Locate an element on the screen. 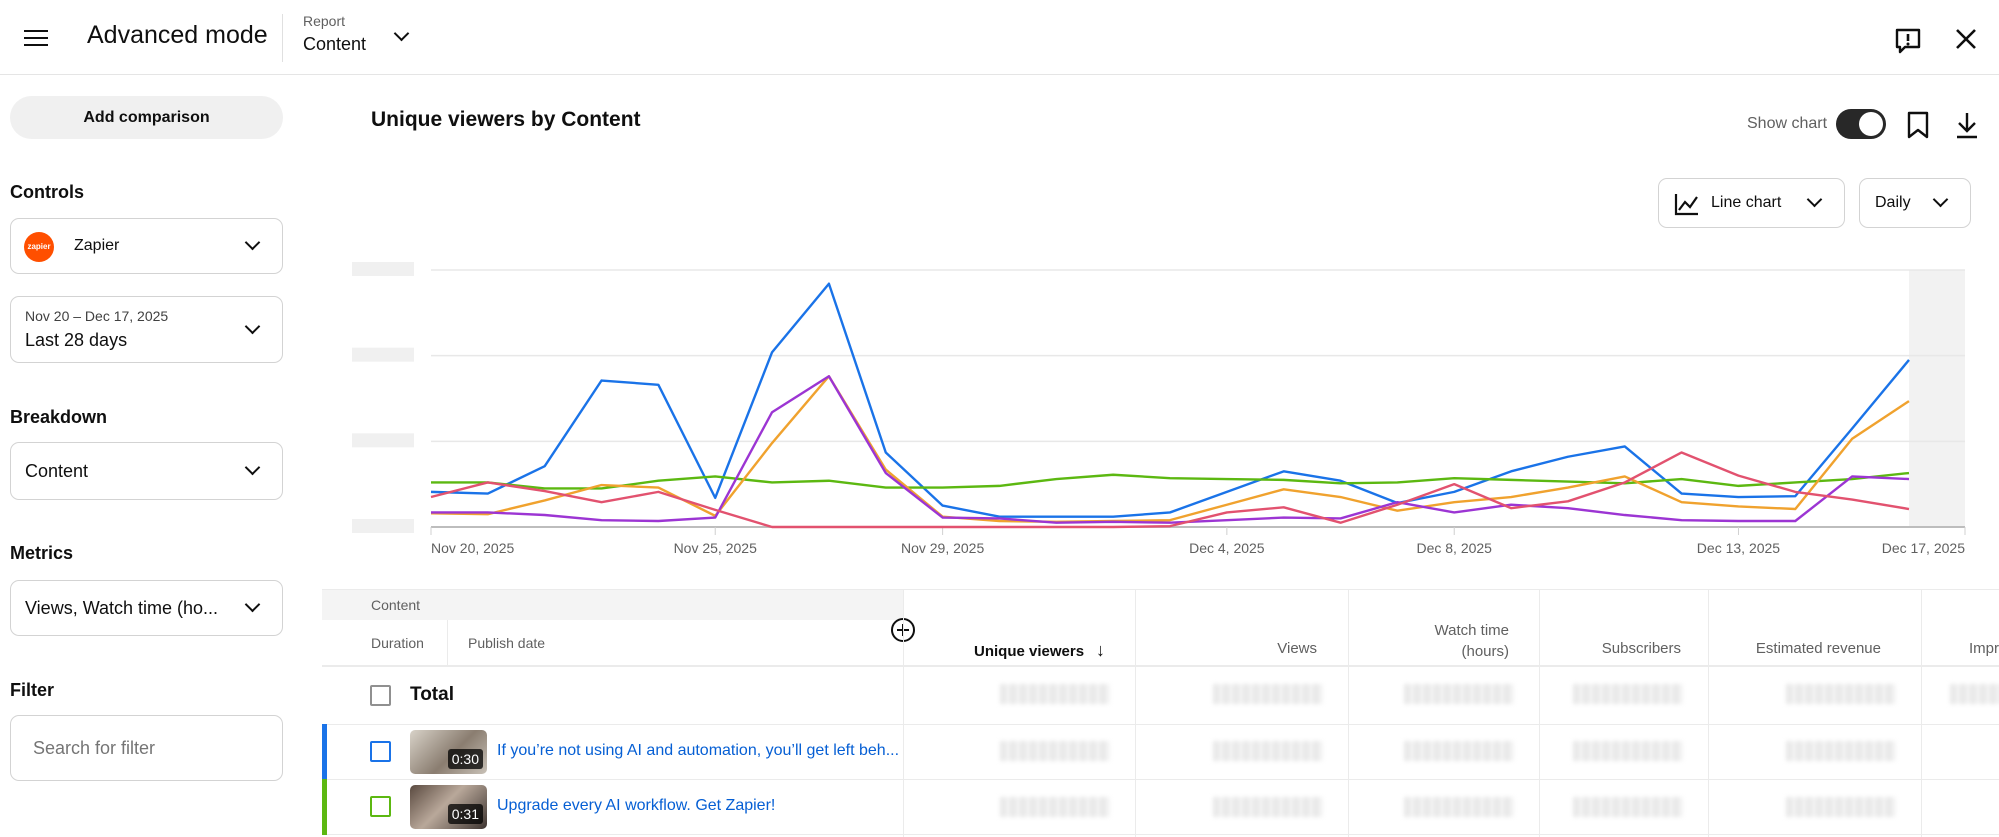 Image resolution: width=1999 pixels, height=837 pixels. line-chart-icon is located at coordinates (1686, 205).